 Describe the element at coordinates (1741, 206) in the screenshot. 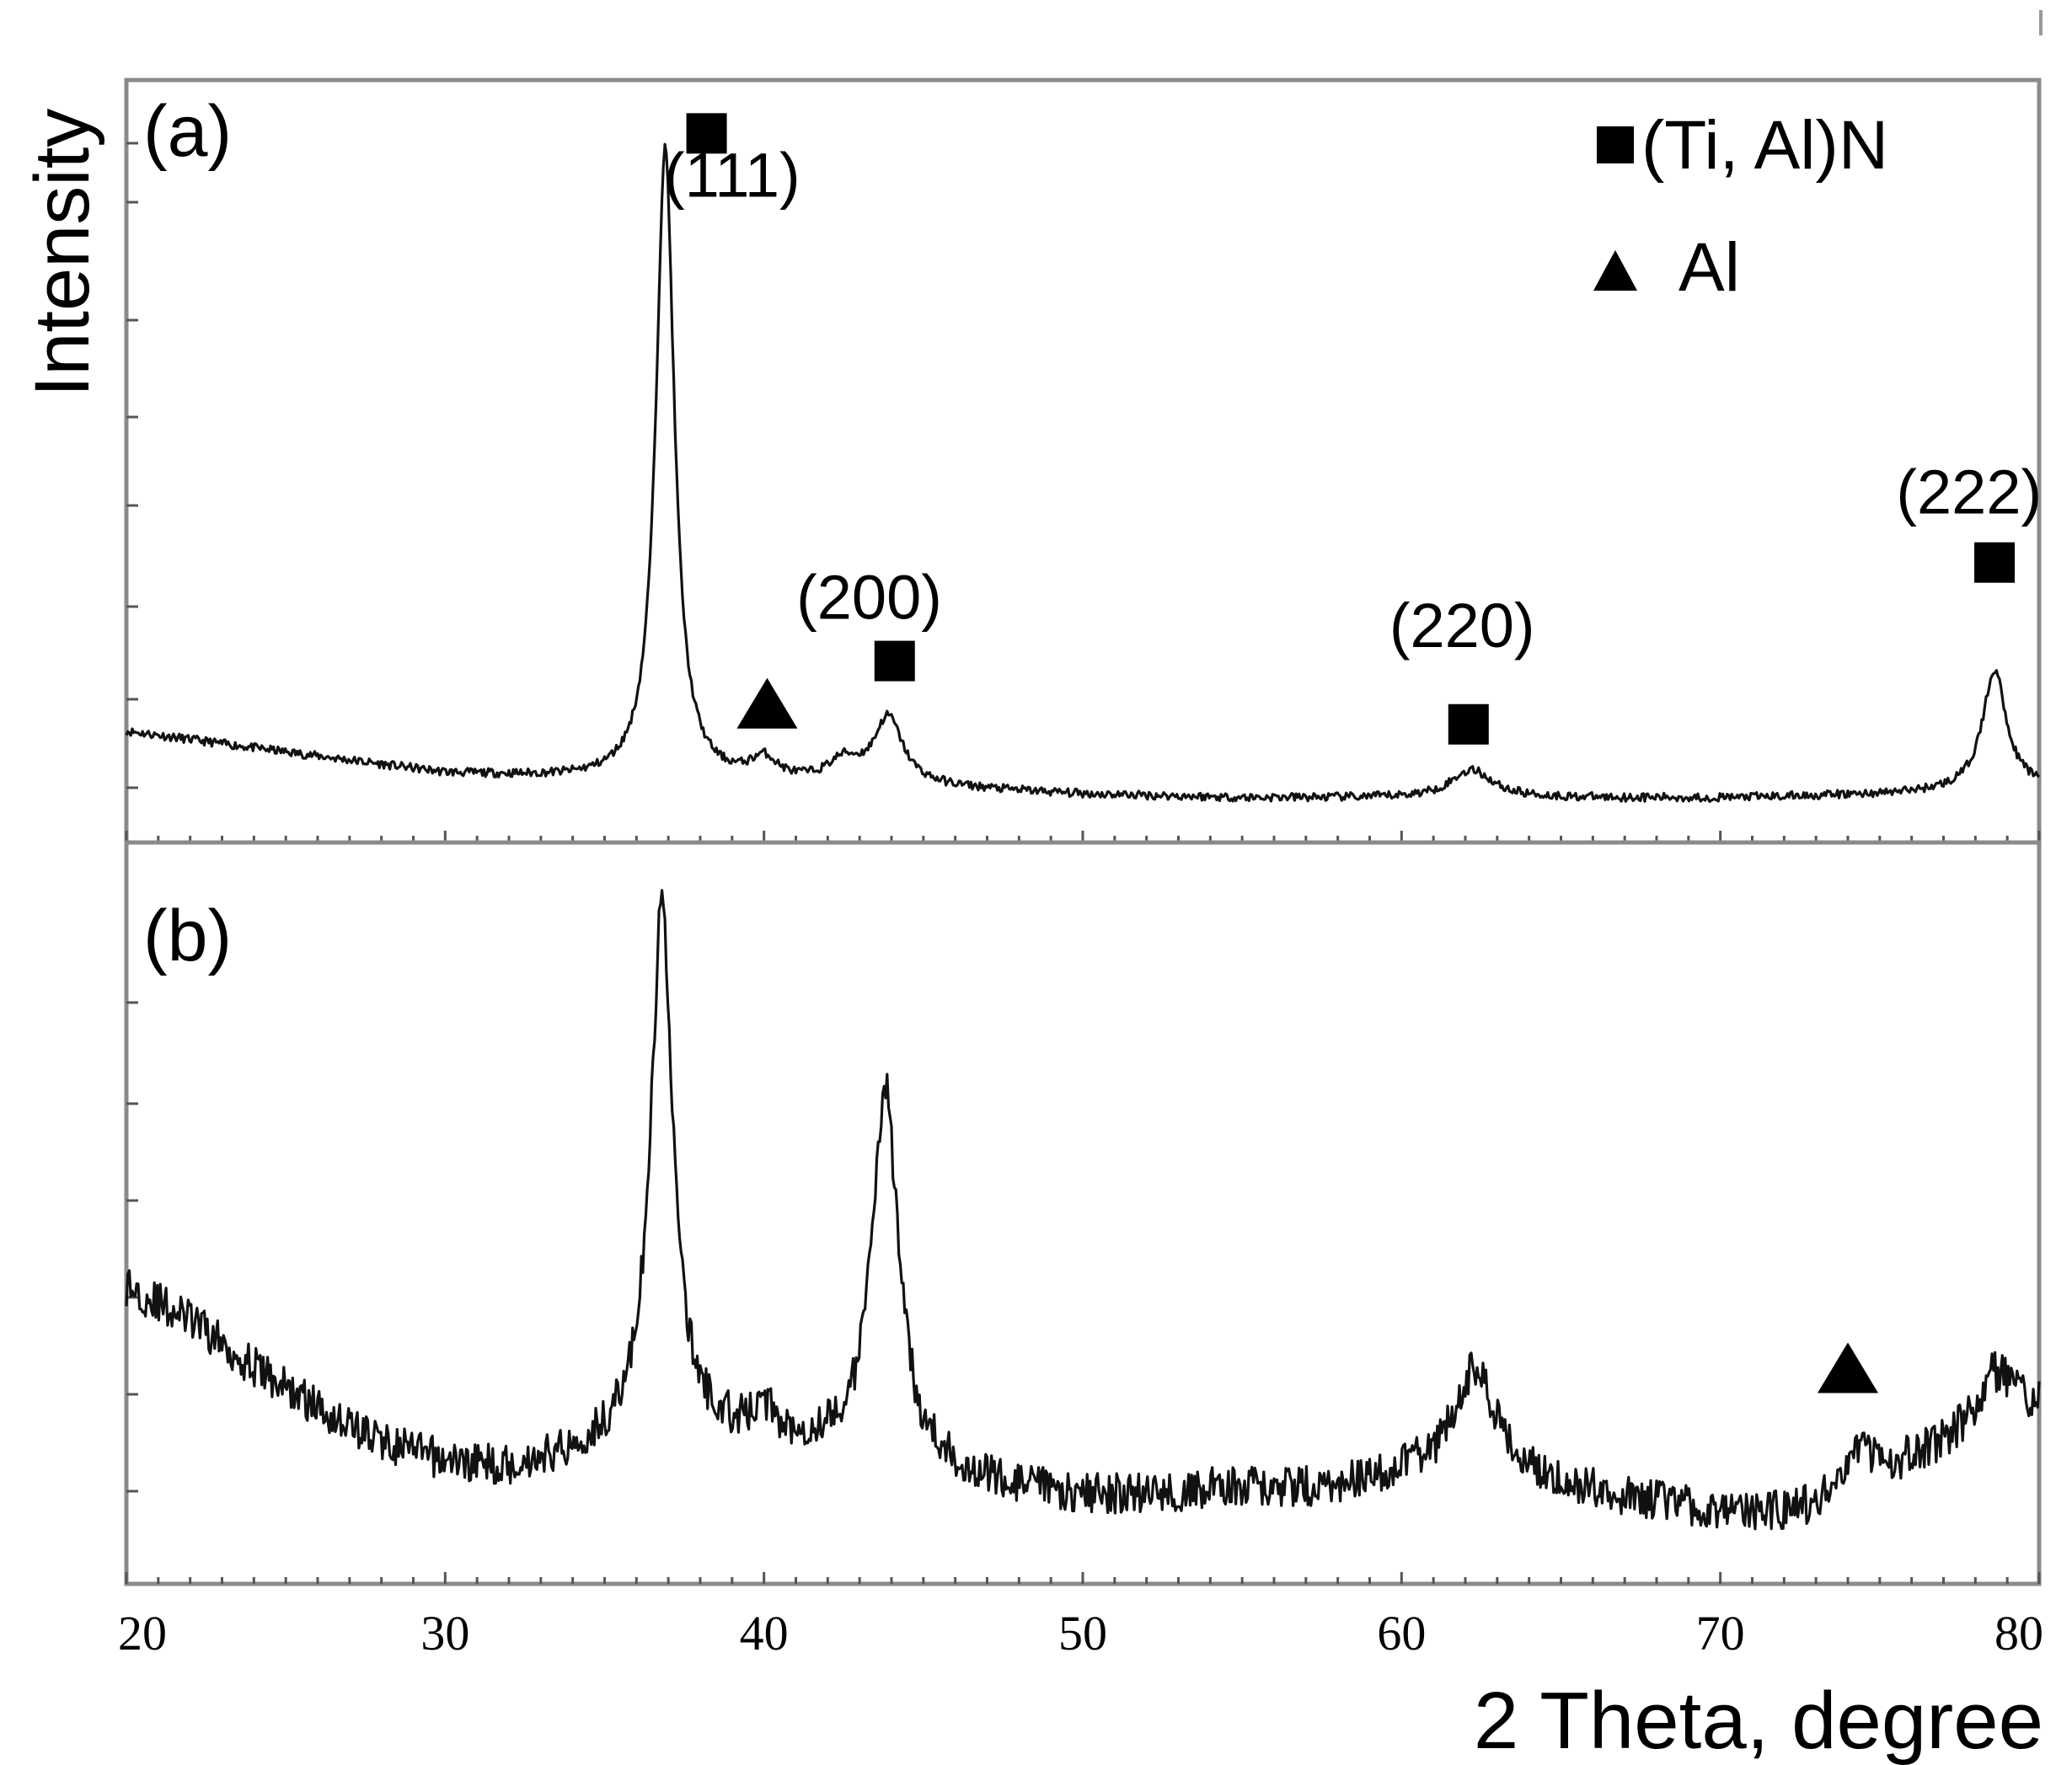

I see `legend: (Ti, Al)N Al` at that location.